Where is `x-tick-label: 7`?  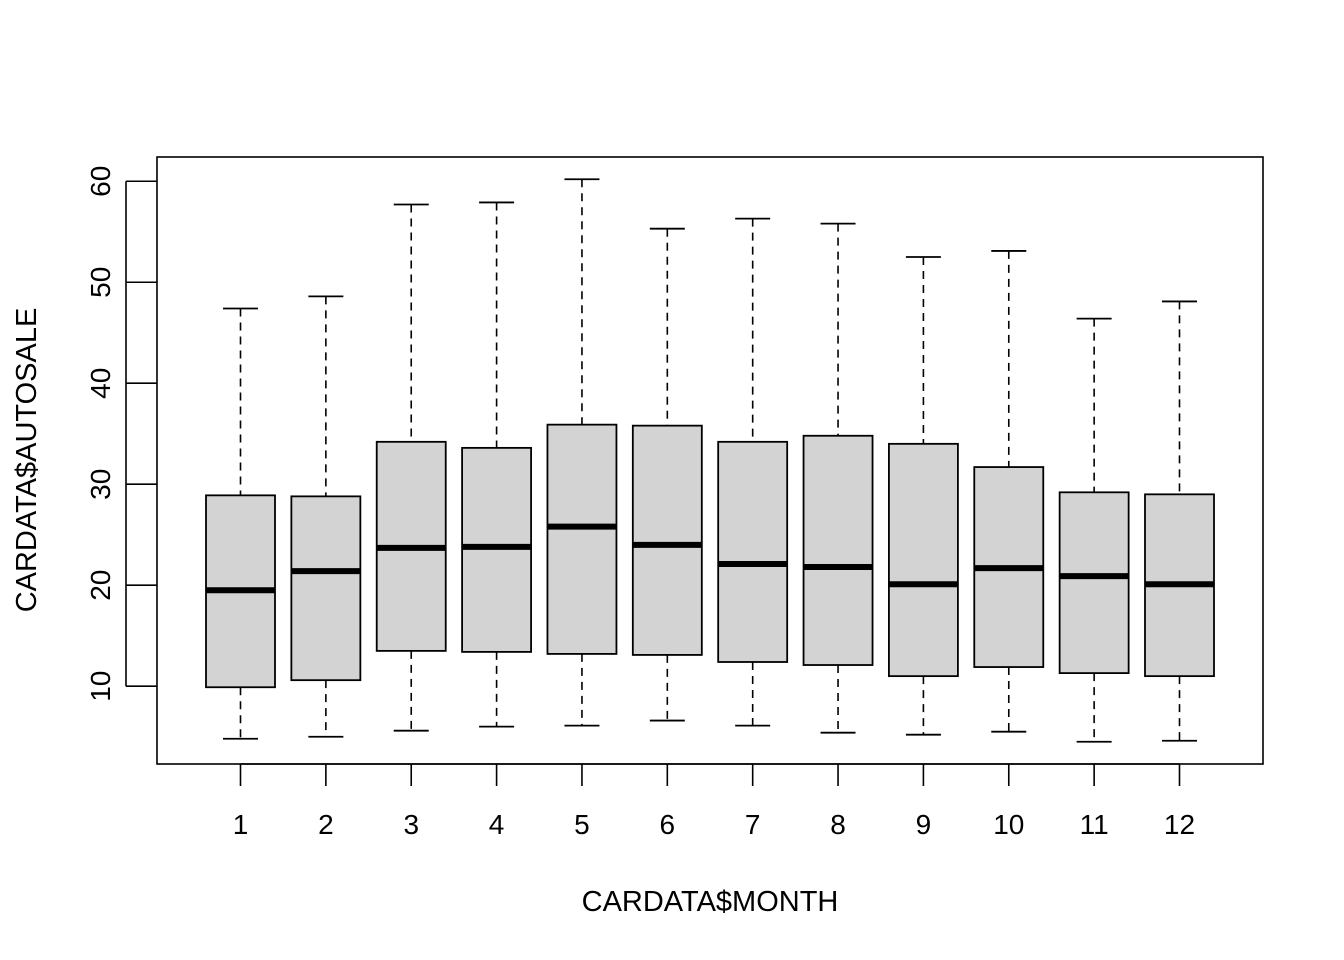 x-tick-label: 7 is located at coordinates (753, 824).